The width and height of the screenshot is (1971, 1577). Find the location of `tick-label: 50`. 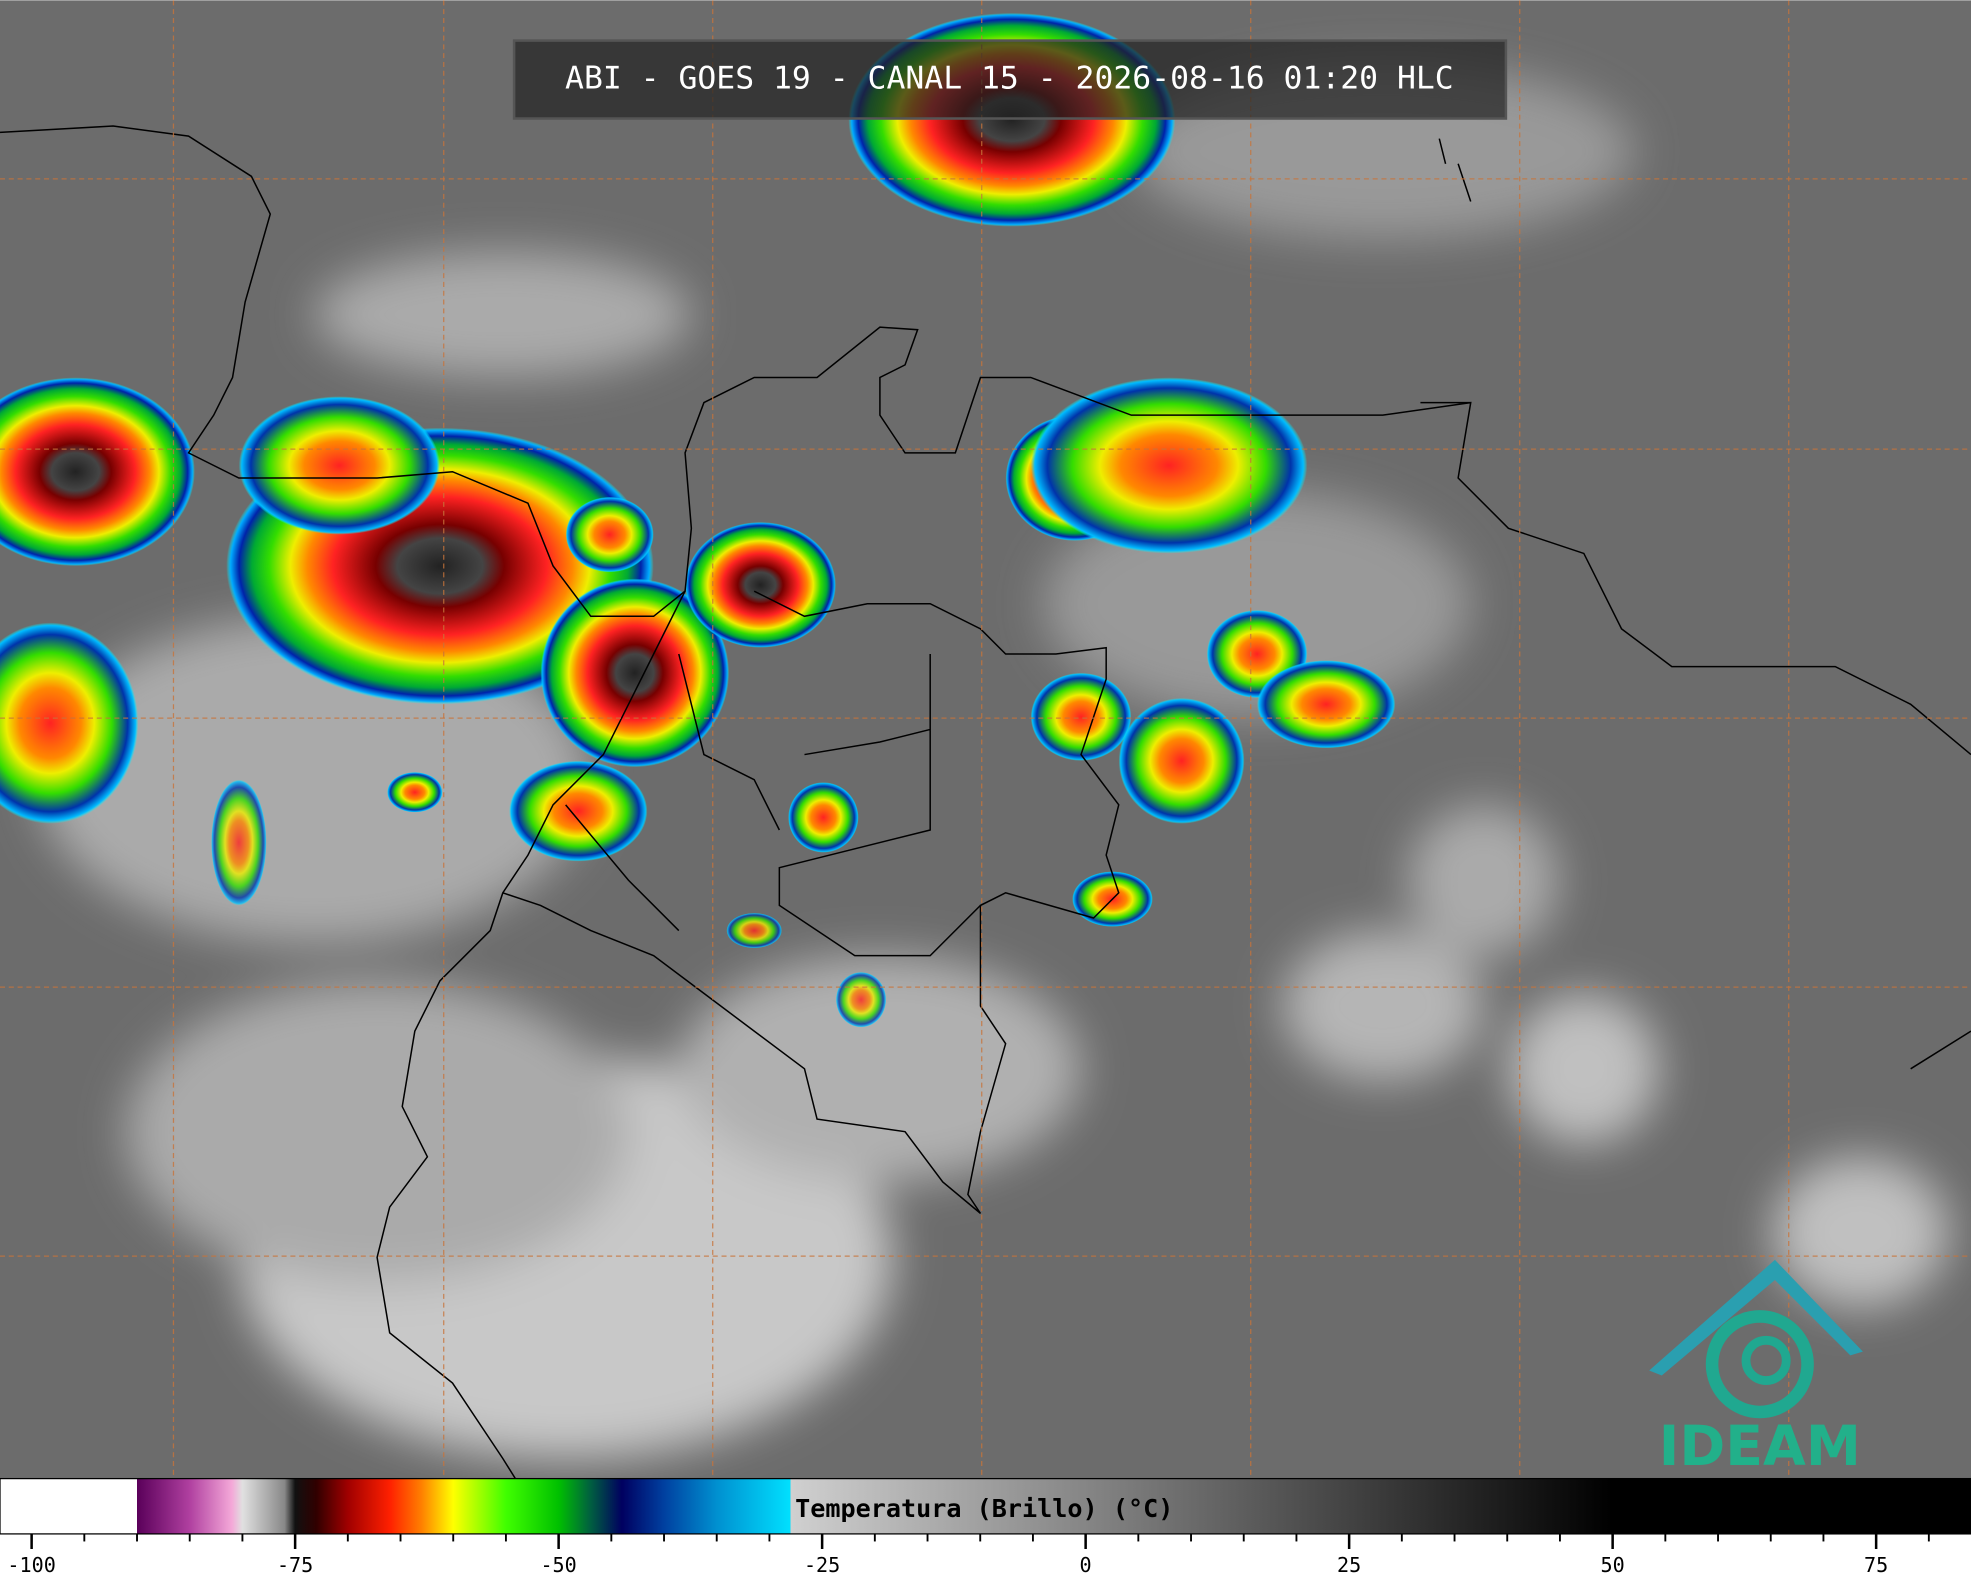

tick-label: 50 is located at coordinates (1613, 1565).